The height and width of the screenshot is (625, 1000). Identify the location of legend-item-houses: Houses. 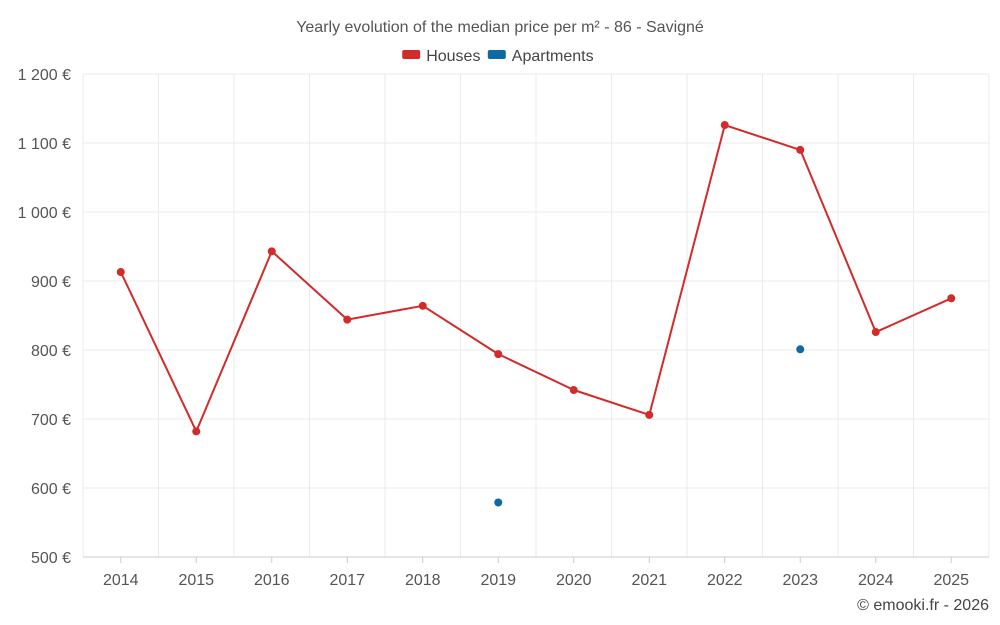
(441, 56).